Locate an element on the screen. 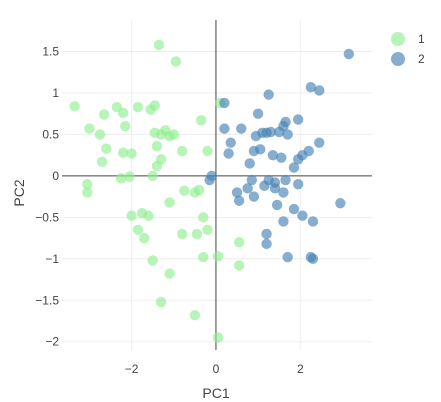 Image resolution: width=441 pixels, height=402 pixels. y-tick-label: 1 is located at coordinates (55, 93).